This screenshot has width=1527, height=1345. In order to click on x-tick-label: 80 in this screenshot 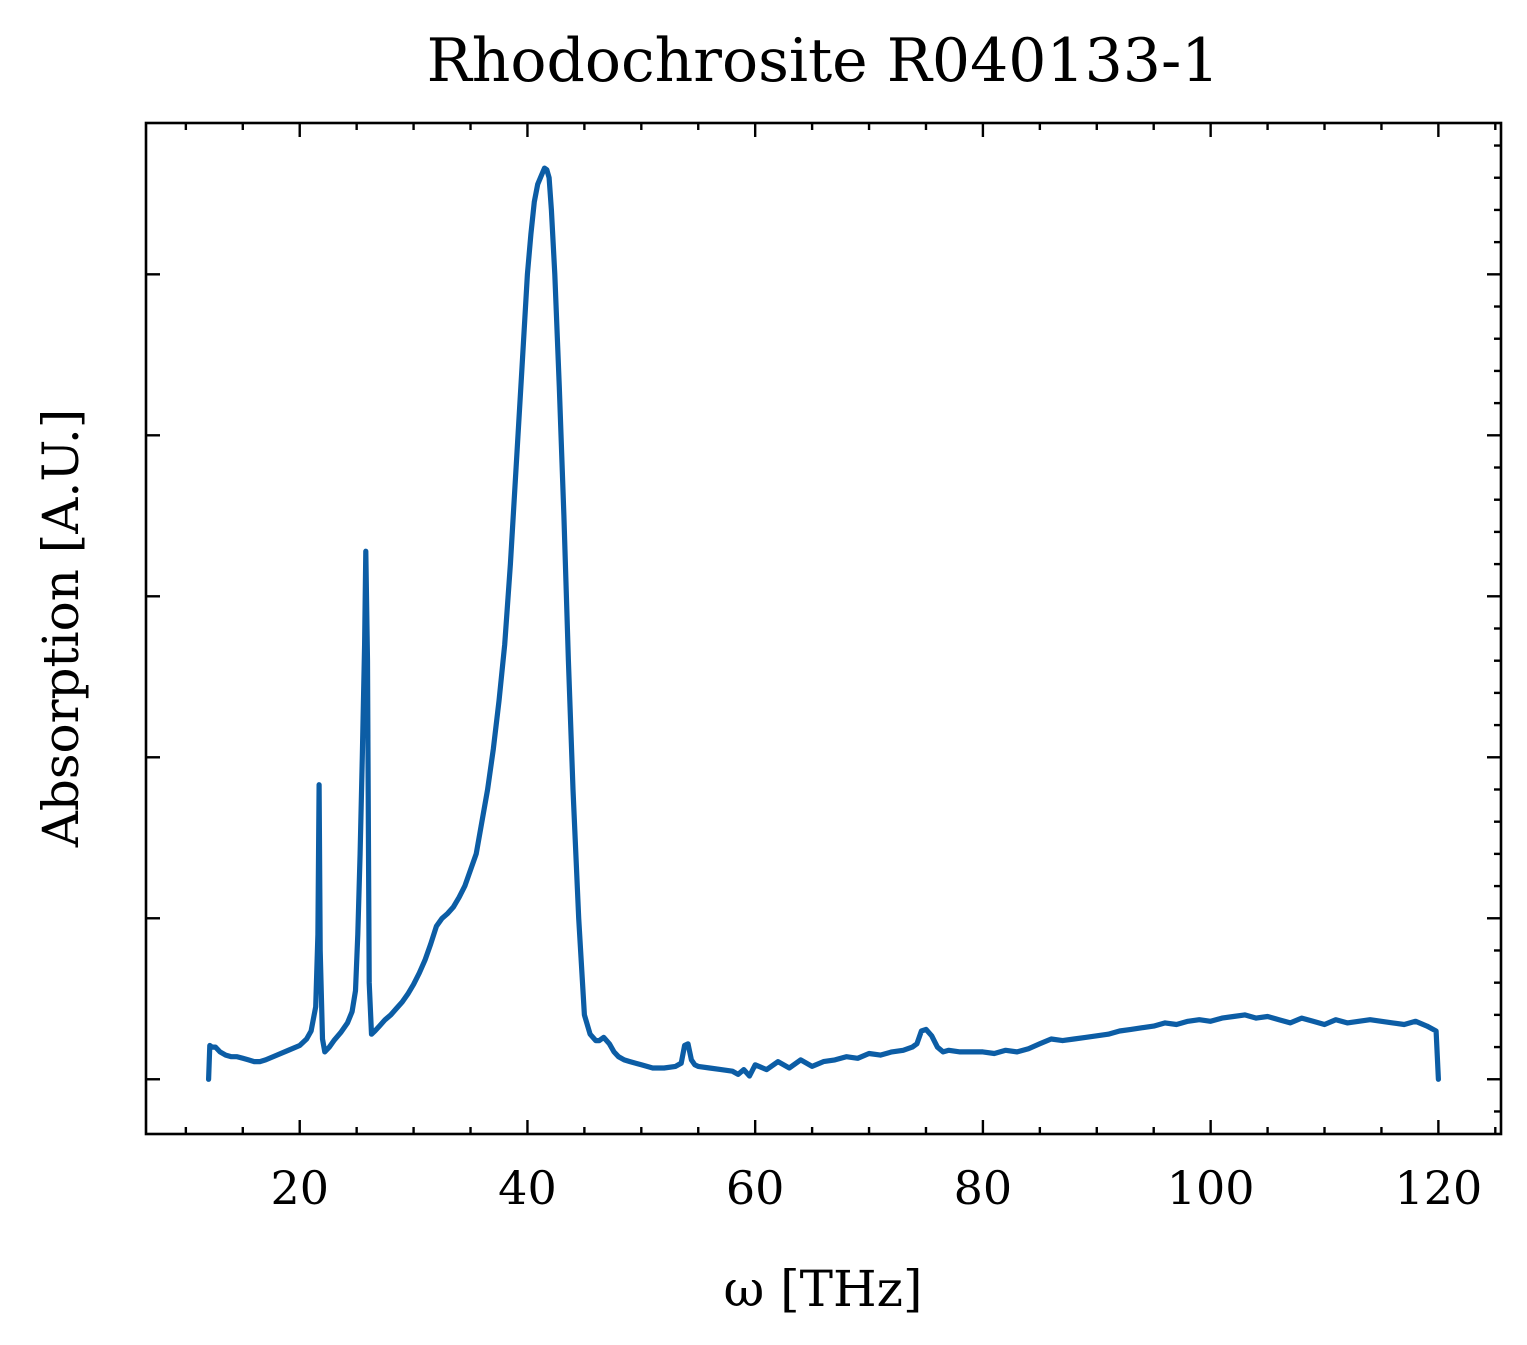, I will do `click(983, 1188)`.